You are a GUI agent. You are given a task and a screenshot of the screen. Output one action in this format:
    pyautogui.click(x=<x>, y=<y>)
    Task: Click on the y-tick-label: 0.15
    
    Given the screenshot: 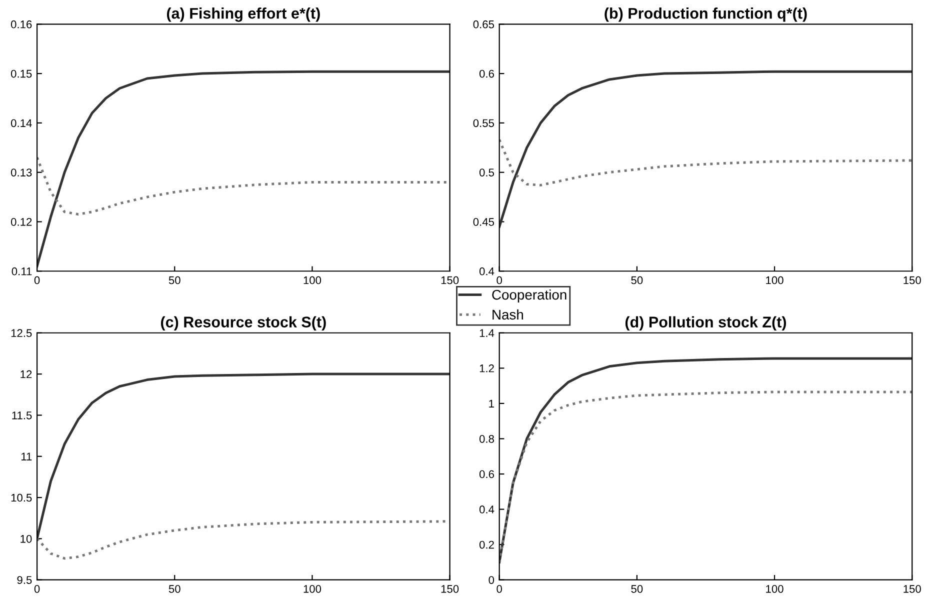 What is the action you would take?
    pyautogui.click(x=21, y=74)
    